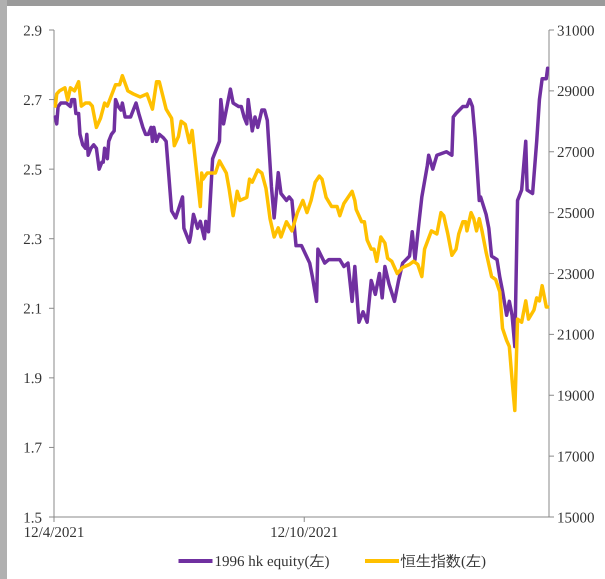  What do you see at coordinates (32, 448) in the screenshot?
I see `y-tick-label: 1.7` at bounding box center [32, 448].